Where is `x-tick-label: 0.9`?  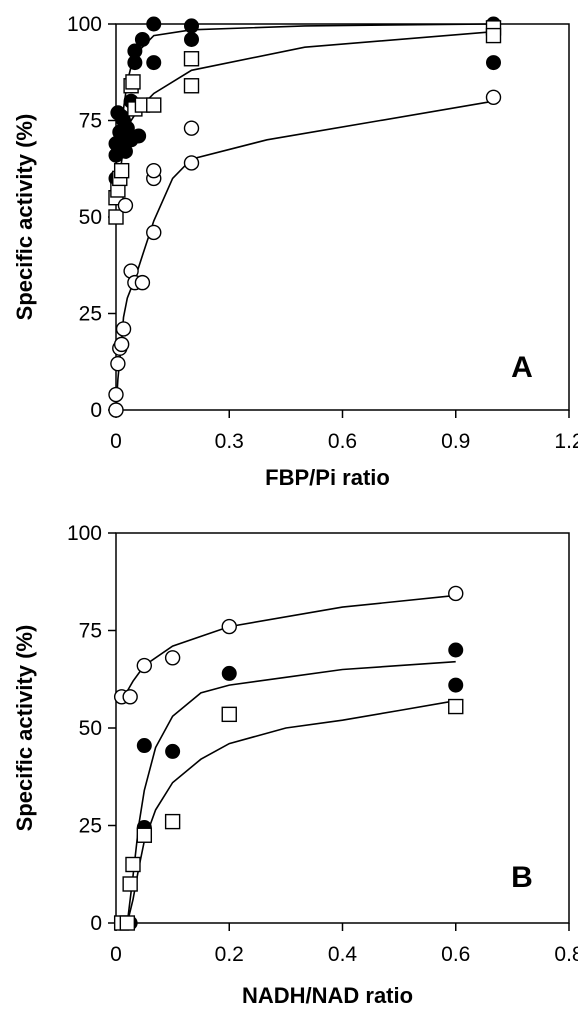 x-tick-label: 0.9 is located at coordinates (455, 441).